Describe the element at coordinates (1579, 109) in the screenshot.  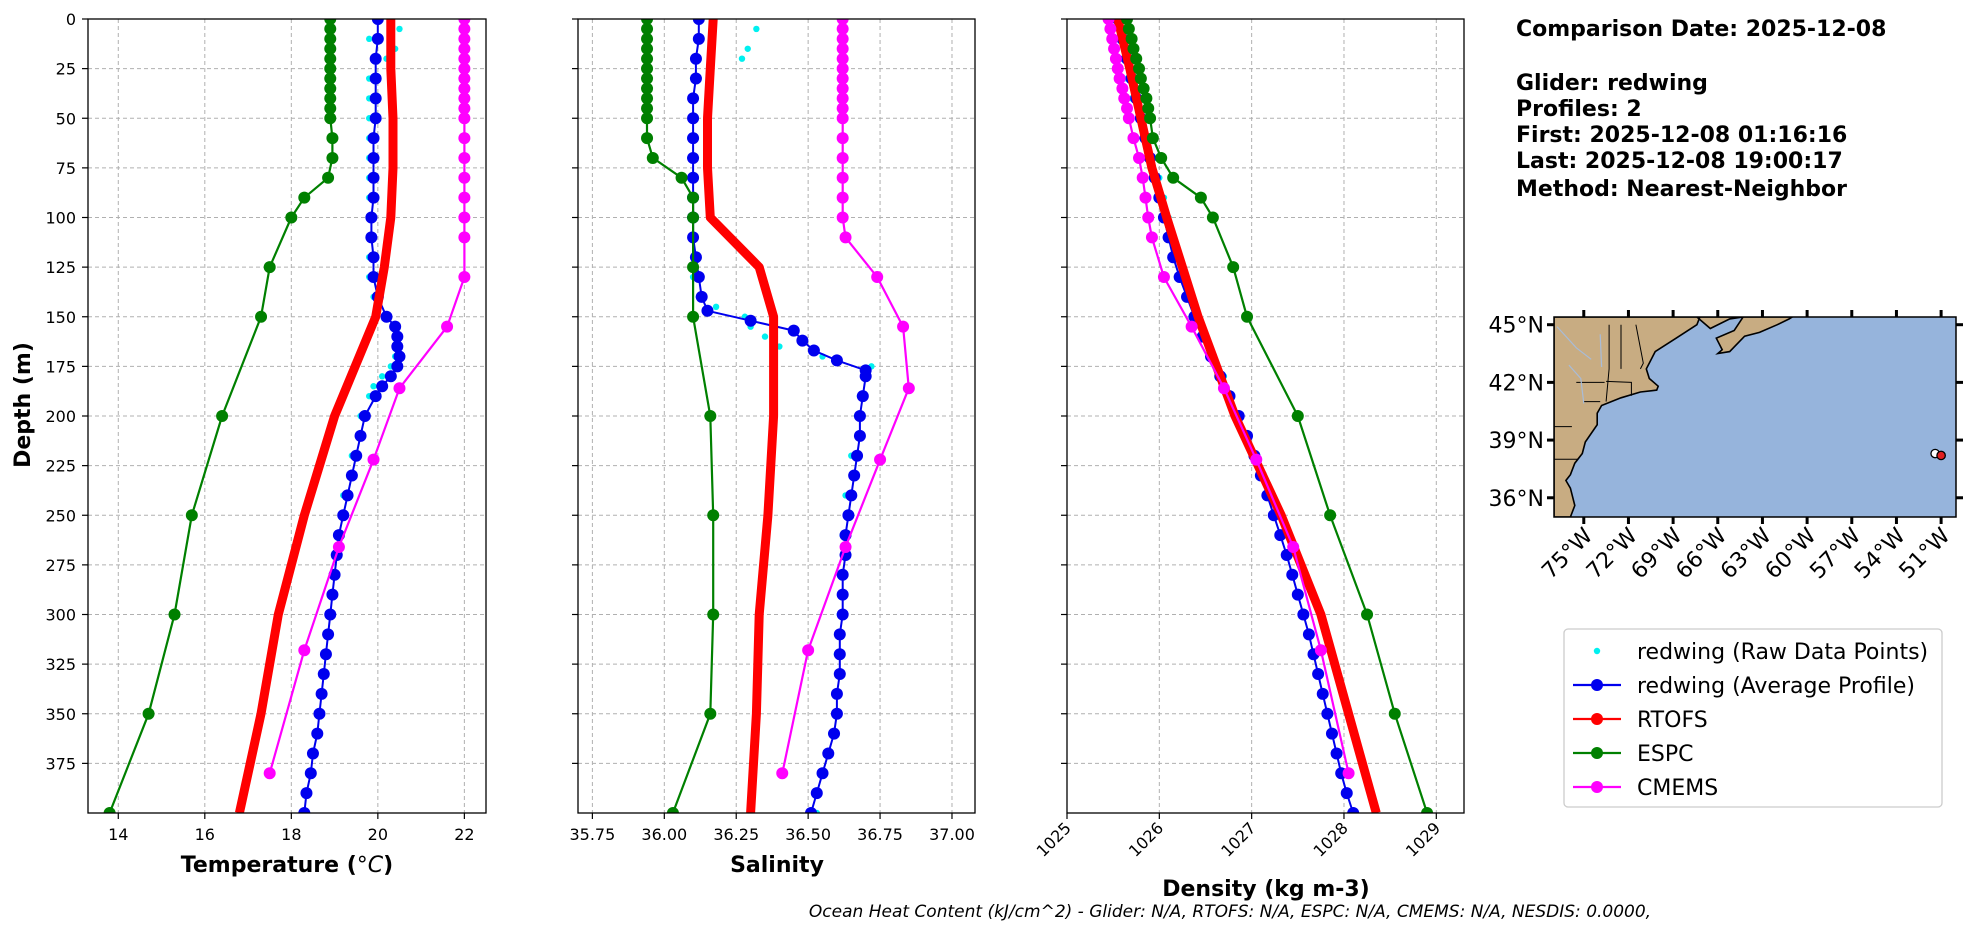
I see `profile-count: Profiles: 2` at that location.